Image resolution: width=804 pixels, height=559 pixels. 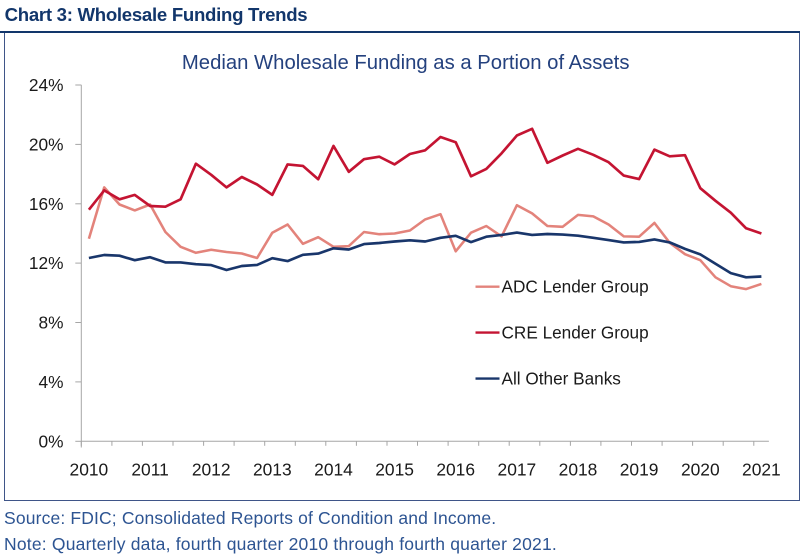 What do you see at coordinates (575, 333) in the screenshot?
I see `svg-text: CRE Lender Group` at bounding box center [575, 333].